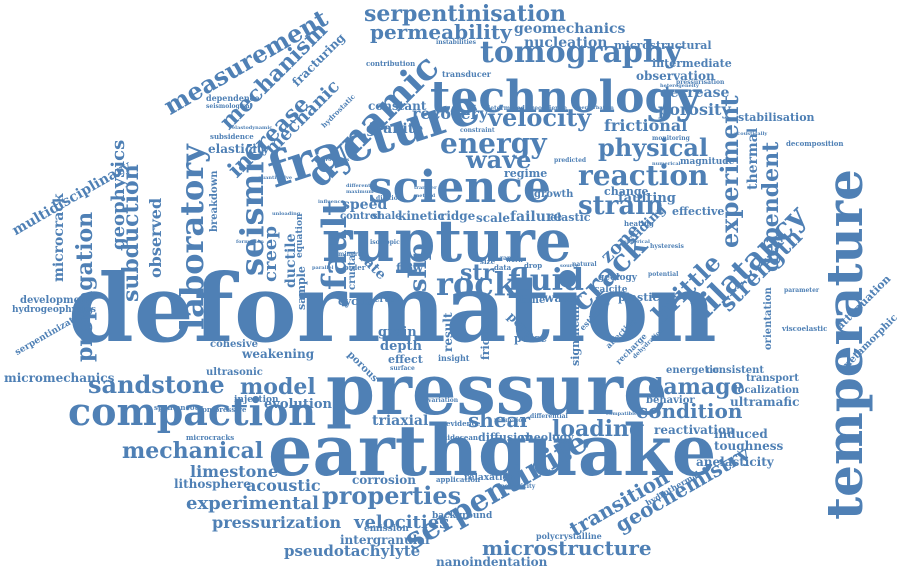  I want to click on word-failure: failure, so click(536, 217).